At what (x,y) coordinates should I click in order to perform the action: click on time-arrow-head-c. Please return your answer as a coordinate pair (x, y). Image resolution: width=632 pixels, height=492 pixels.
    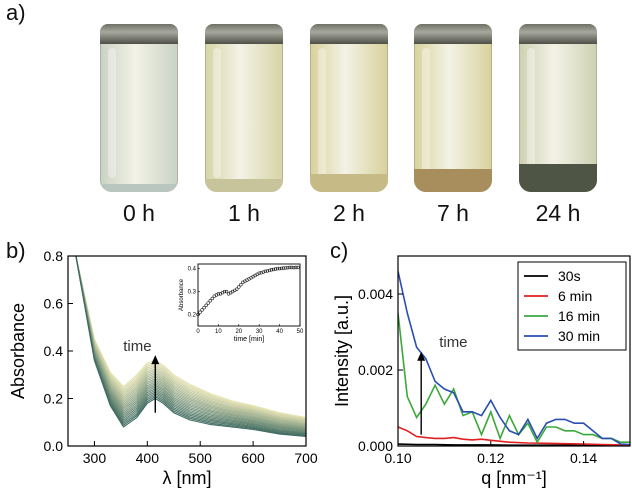
    Looking at the image, I should click on (421, 356).